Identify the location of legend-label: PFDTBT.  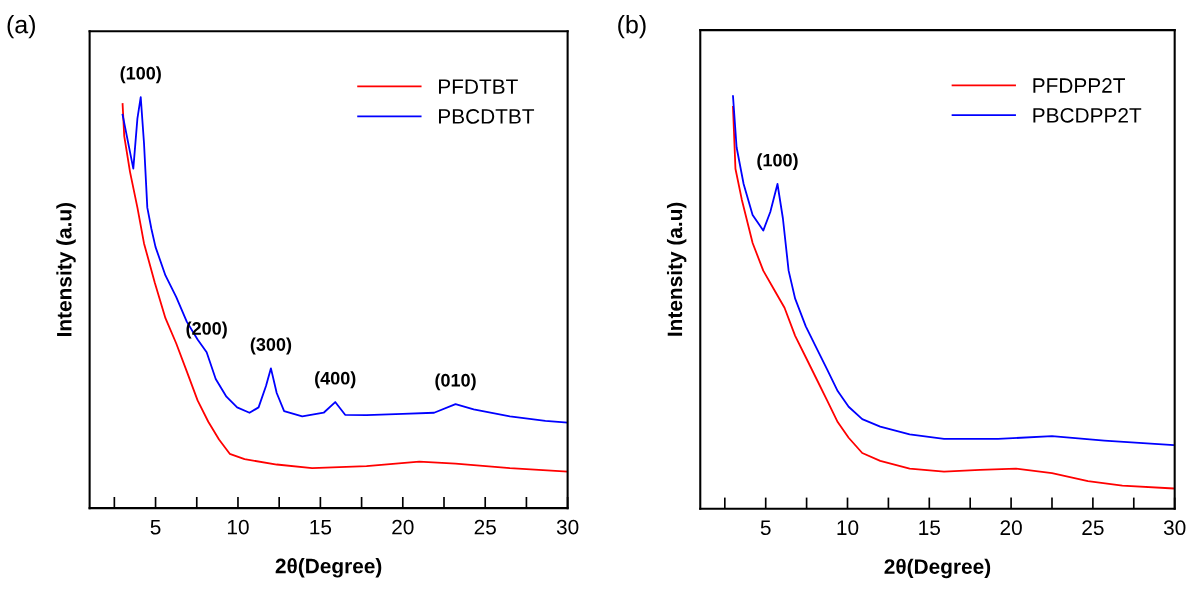
(478, 86).